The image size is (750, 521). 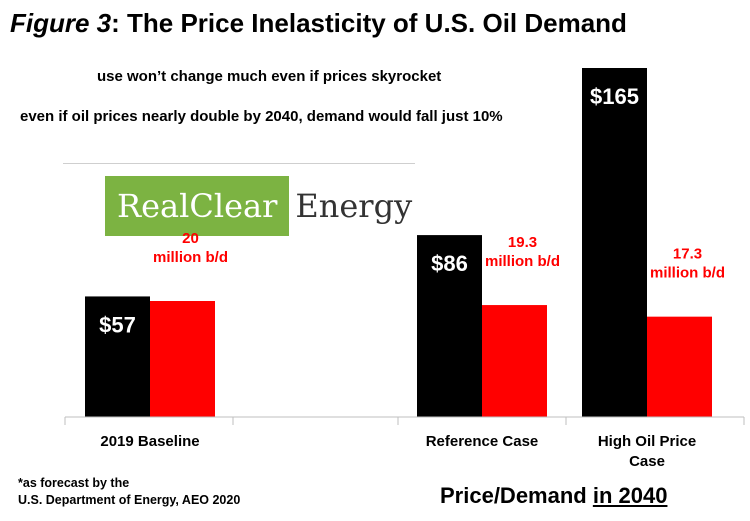 I want to click on category-label-2-line-1: Case, so click(x=647, y=461).